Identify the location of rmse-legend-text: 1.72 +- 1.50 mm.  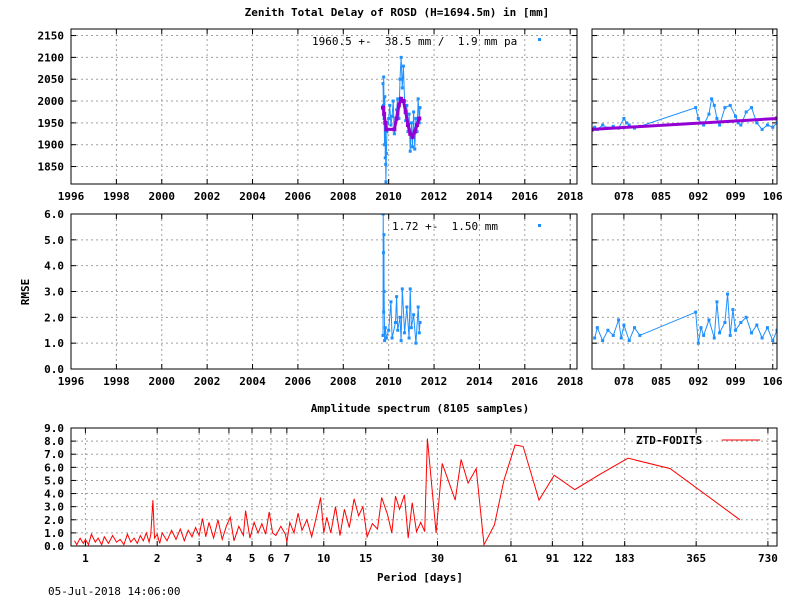
(445, 226).